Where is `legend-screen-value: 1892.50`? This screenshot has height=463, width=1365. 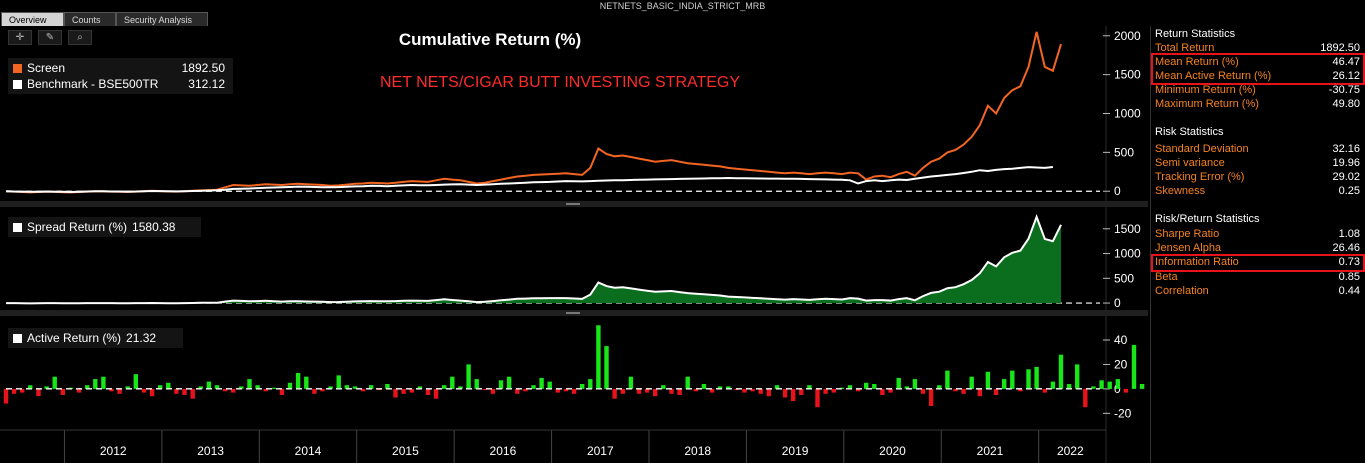
legend-screen-value: 1892.50 is located at coordinates (203, 68).